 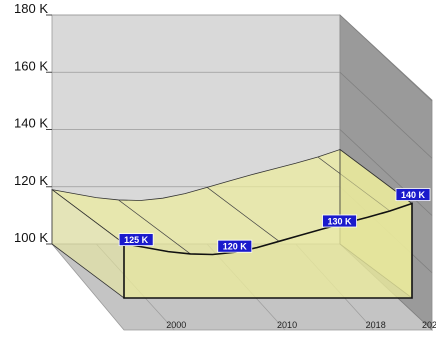 I want to click on data-label: 120 K, so click(x=235, y=247).